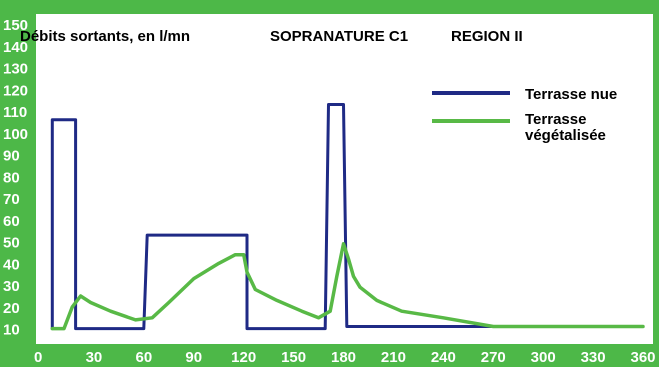  Describe the element at coordinates (15, 112) in the screenshot. I see `y-tick-label: 110` at that location.